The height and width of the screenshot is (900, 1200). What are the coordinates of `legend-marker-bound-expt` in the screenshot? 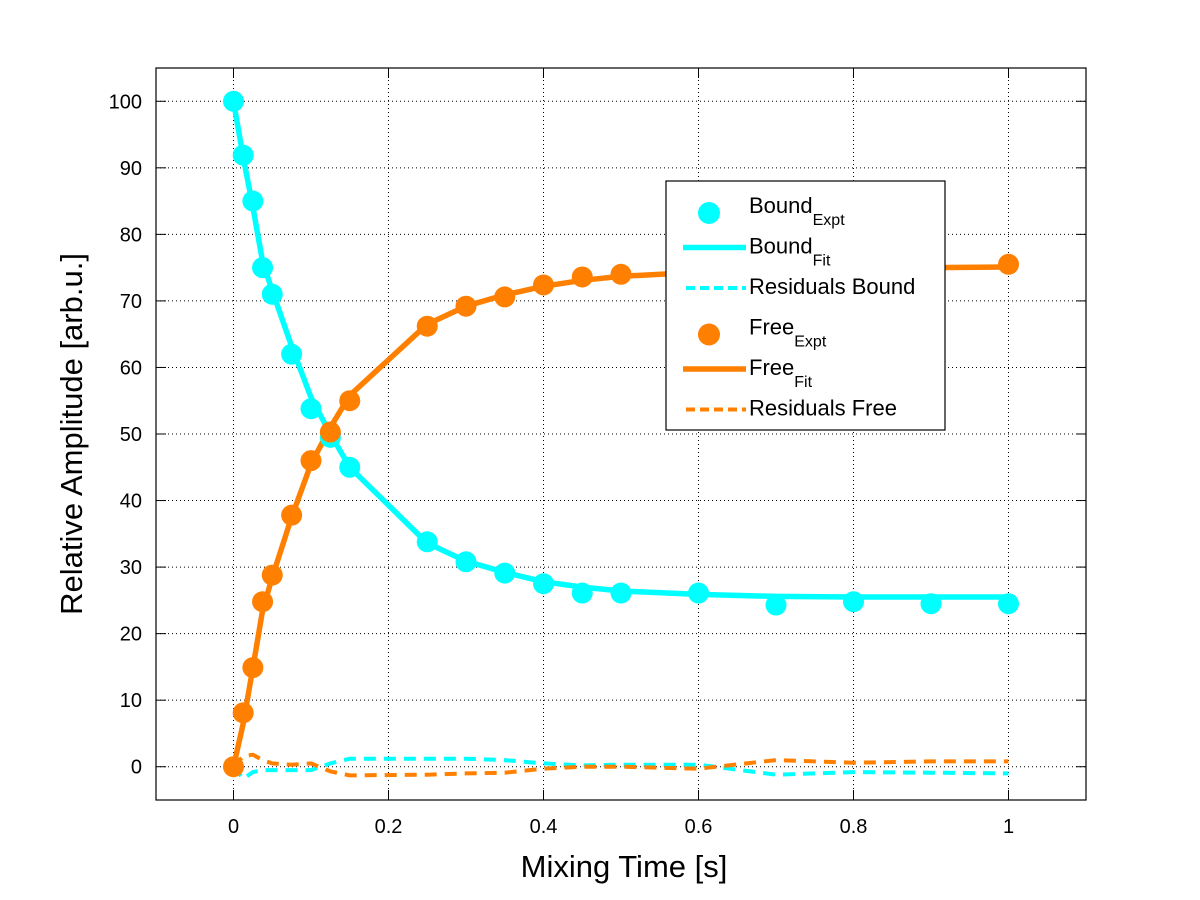 It's located at (709, 213).